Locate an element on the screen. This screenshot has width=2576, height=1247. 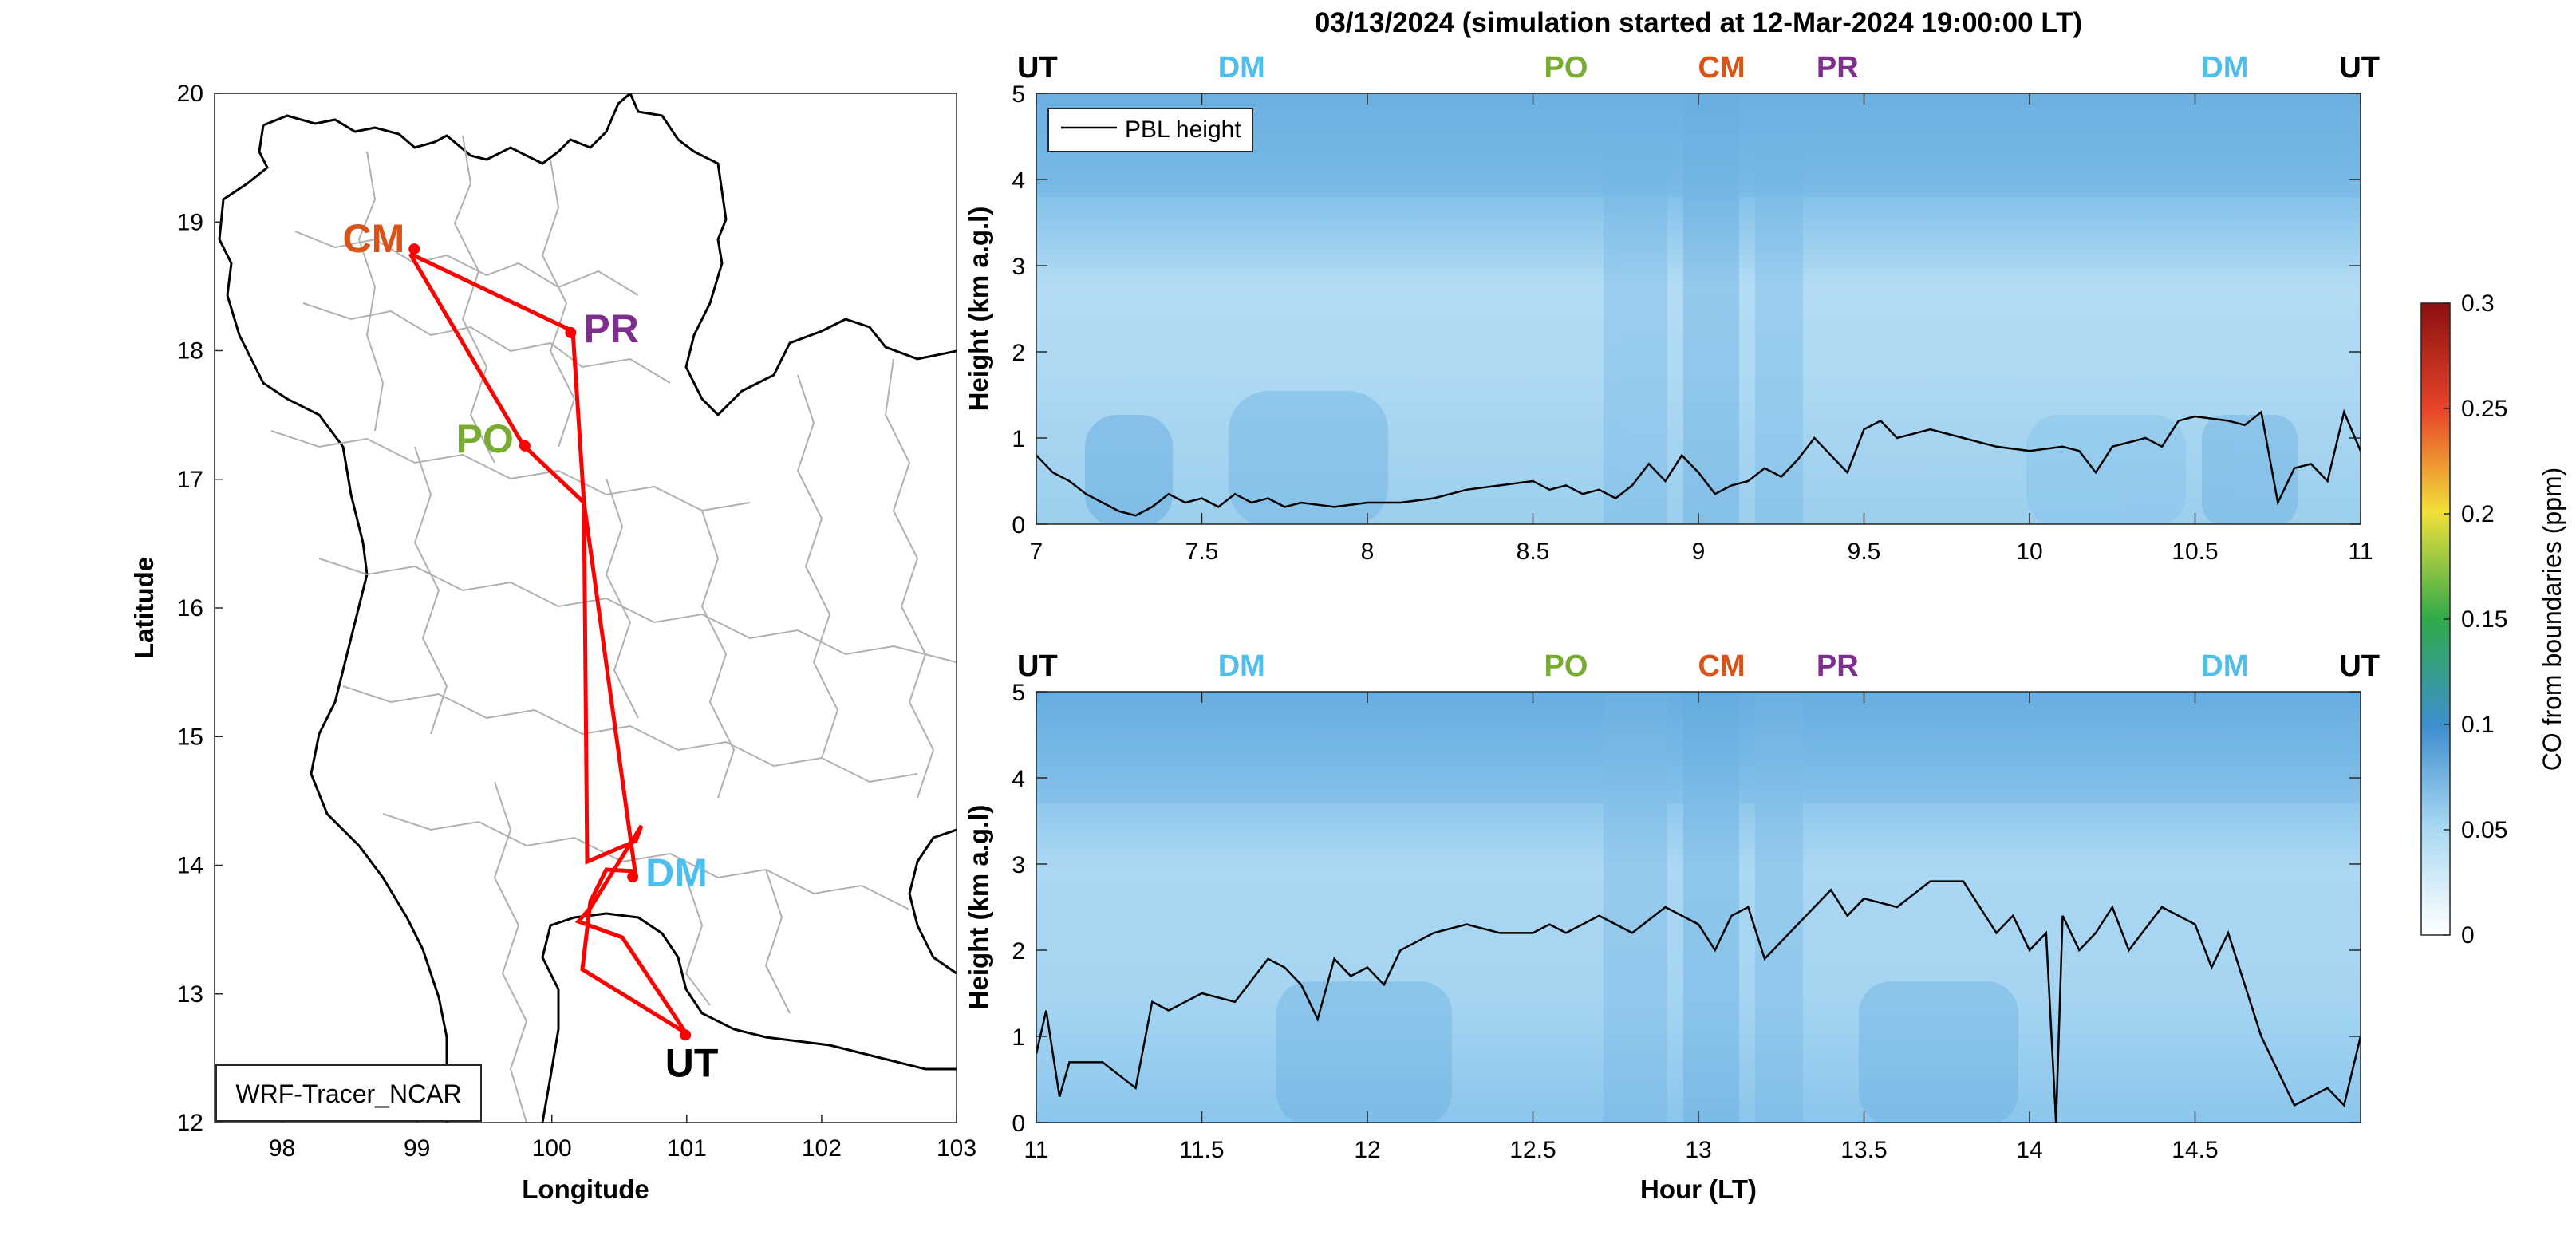
colorbar-tick-label: 0.15 is located at coordinates (2484, 620).